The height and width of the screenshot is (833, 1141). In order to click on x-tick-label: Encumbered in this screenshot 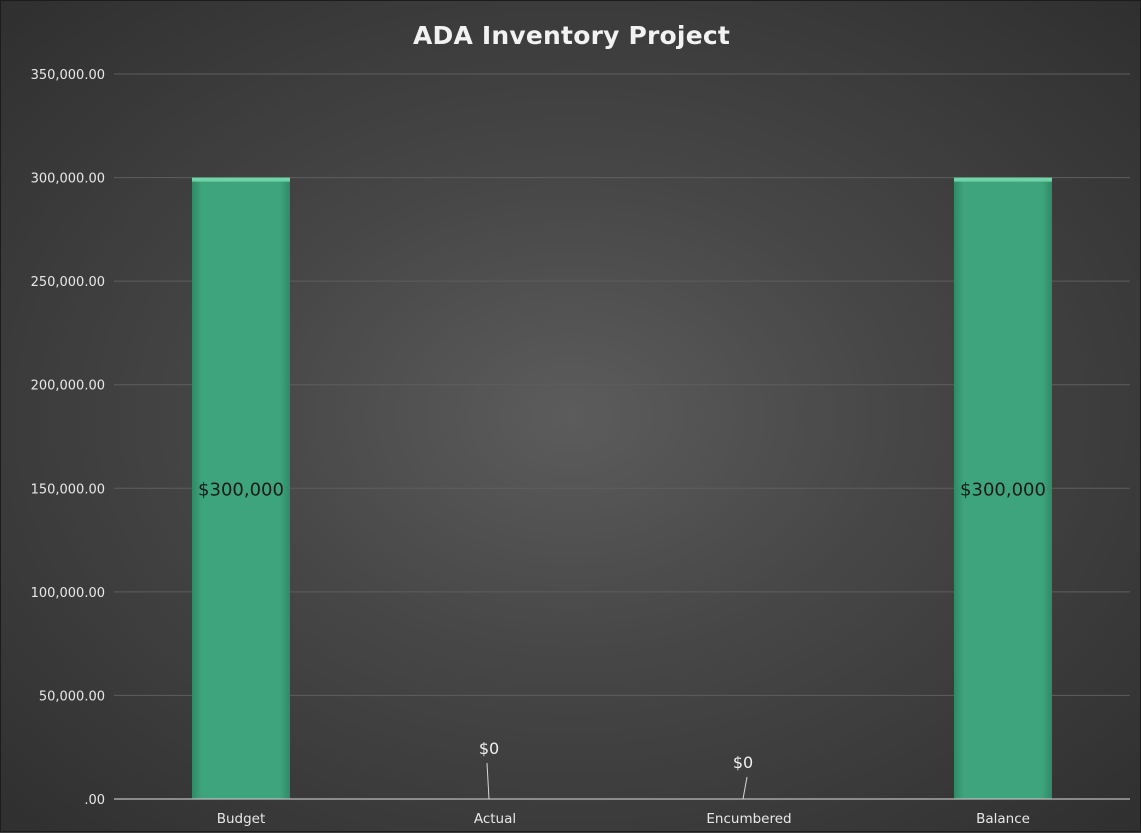, I will do `click(748, 819)`.